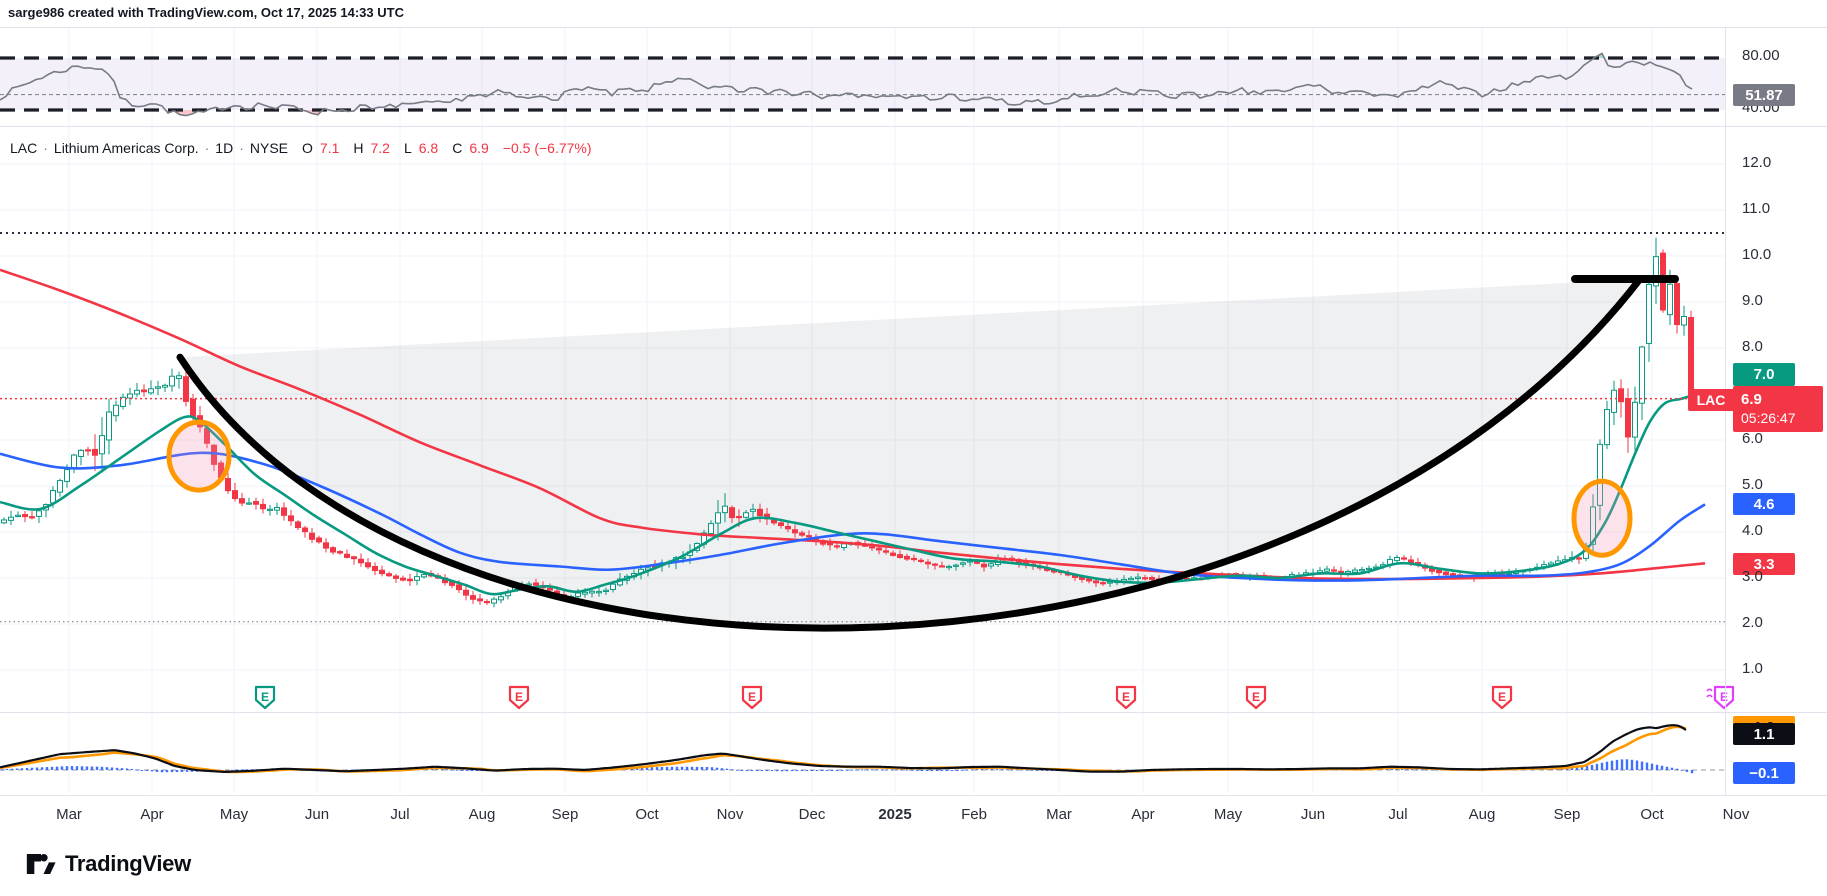 This screenshot has width=1827, height=896. I want to click on high-value: 7.2, so click(380, 148).